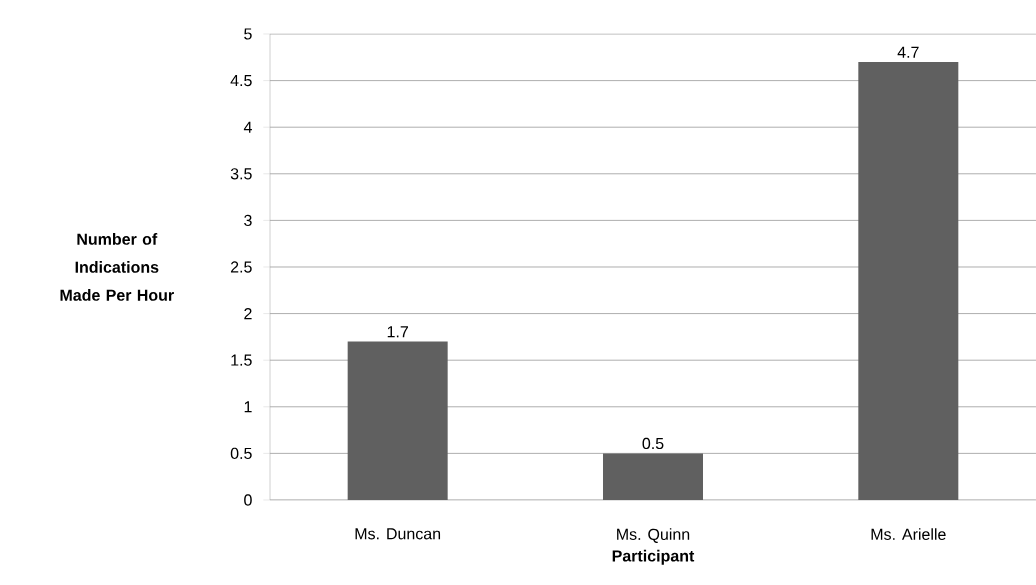 This screenshot has height=585, width=1036. I want to click on y-tick-label: 3.5, so click(241, 174).